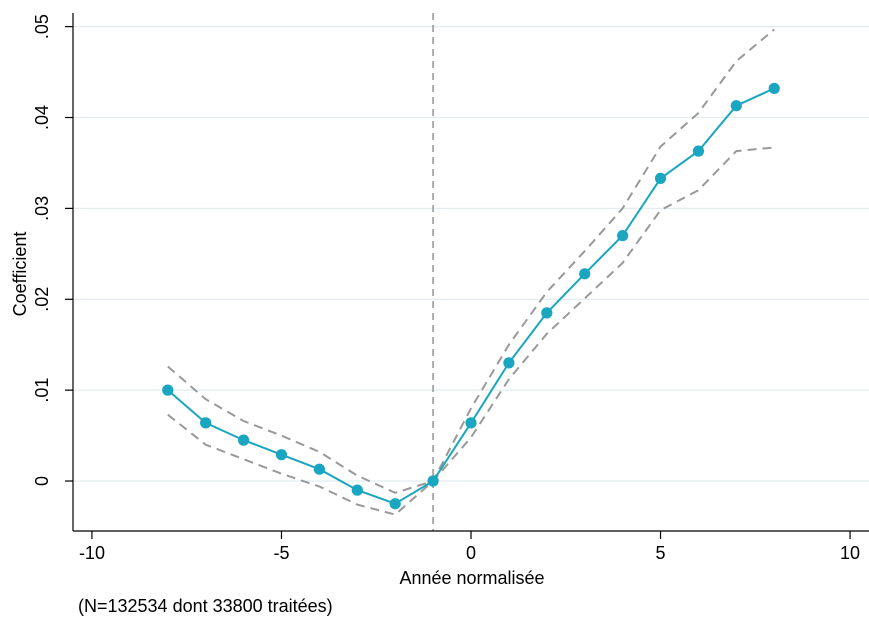  Describe the element at coordinates (471, 578) in the screenshot. I see `x-axis-title: Année normalisée` at that location.